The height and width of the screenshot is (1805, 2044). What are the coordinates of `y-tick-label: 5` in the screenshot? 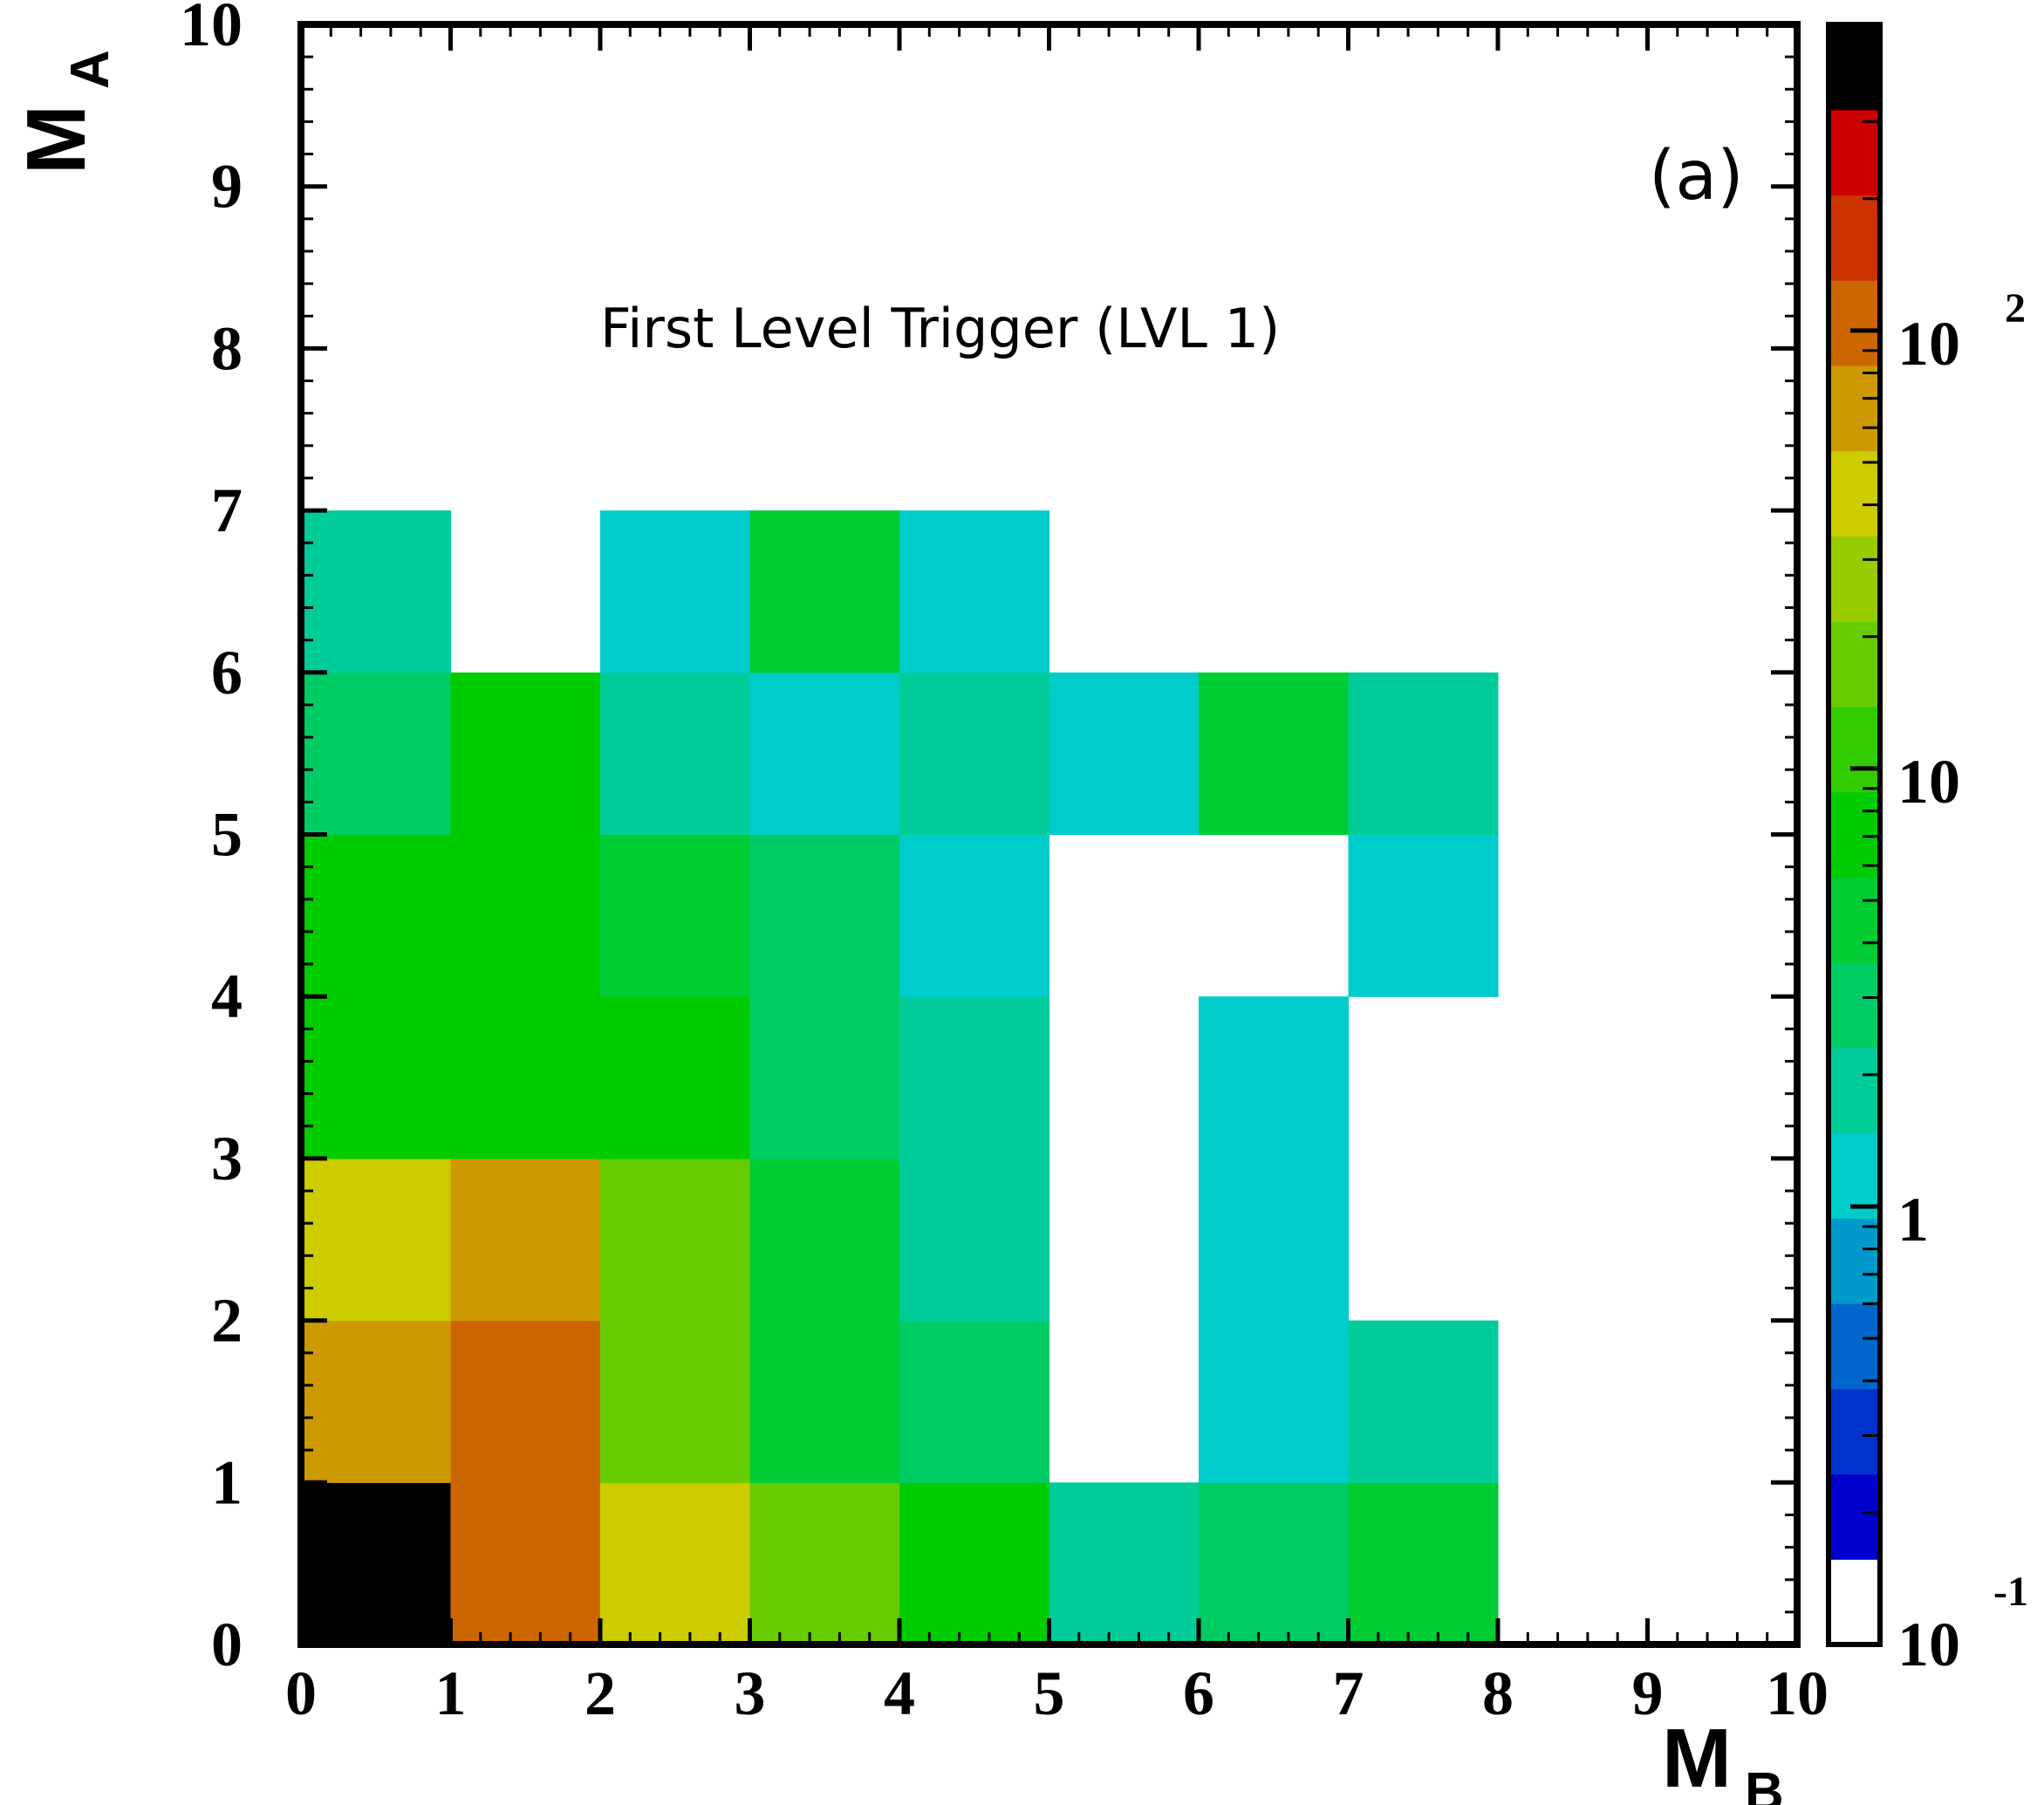 It's located at (227, 835).